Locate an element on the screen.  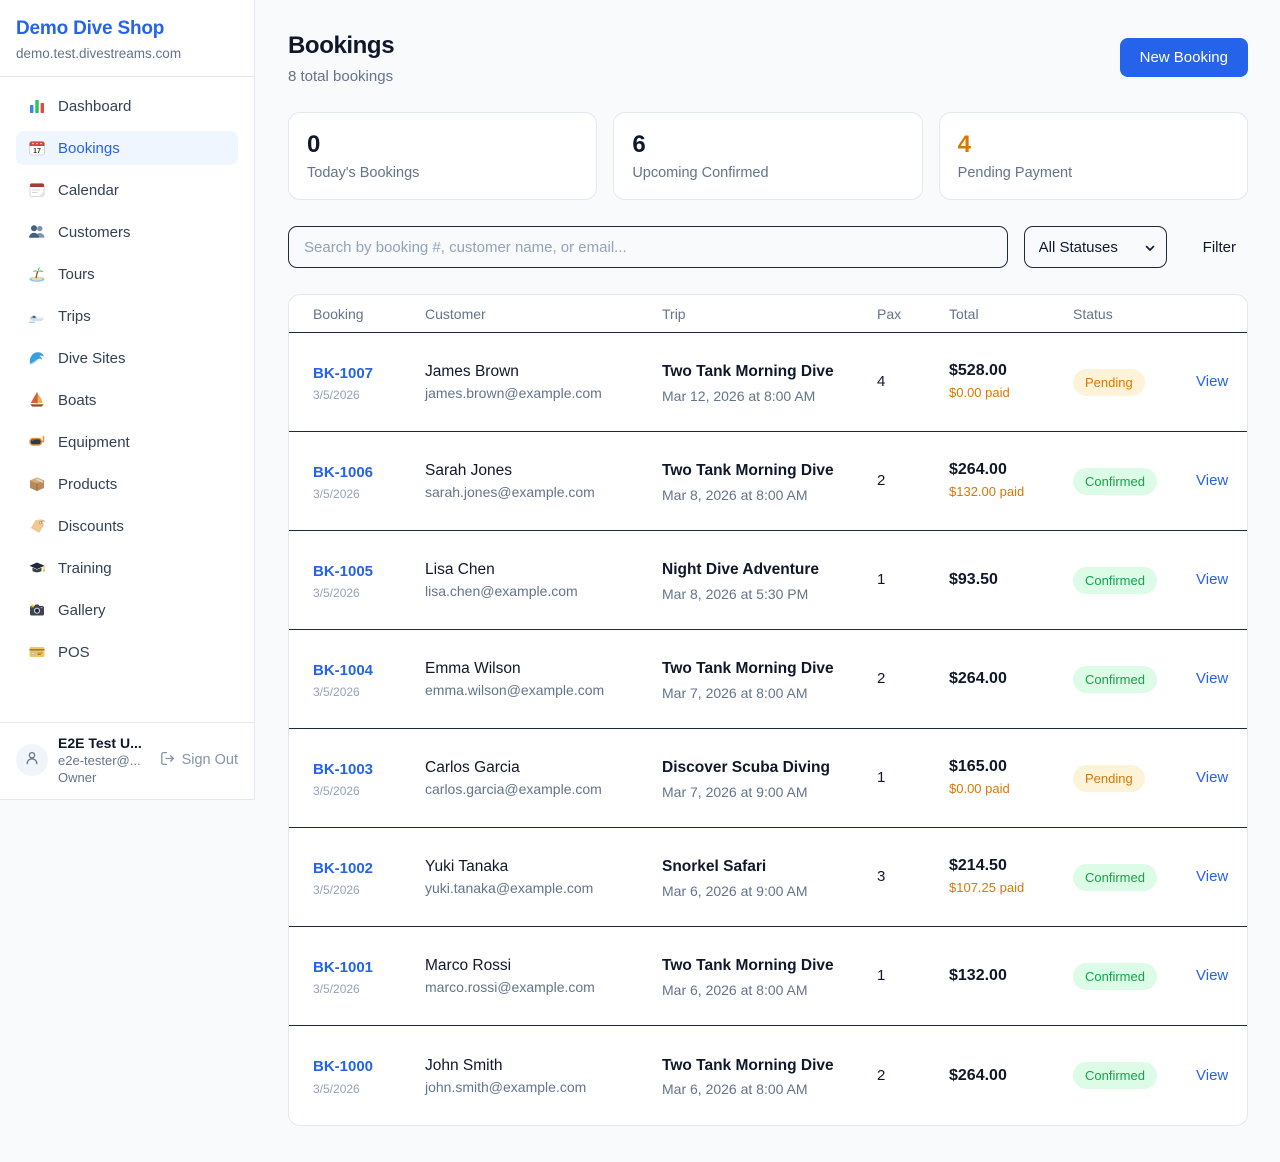
customer-cell: Emma Wilson emma.wilson@example.com is located at coordinates (543, 679).